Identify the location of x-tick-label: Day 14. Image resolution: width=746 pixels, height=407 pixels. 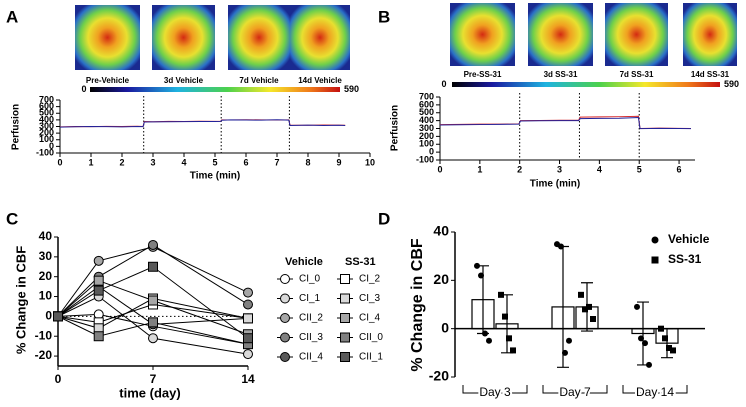
(655, 392).